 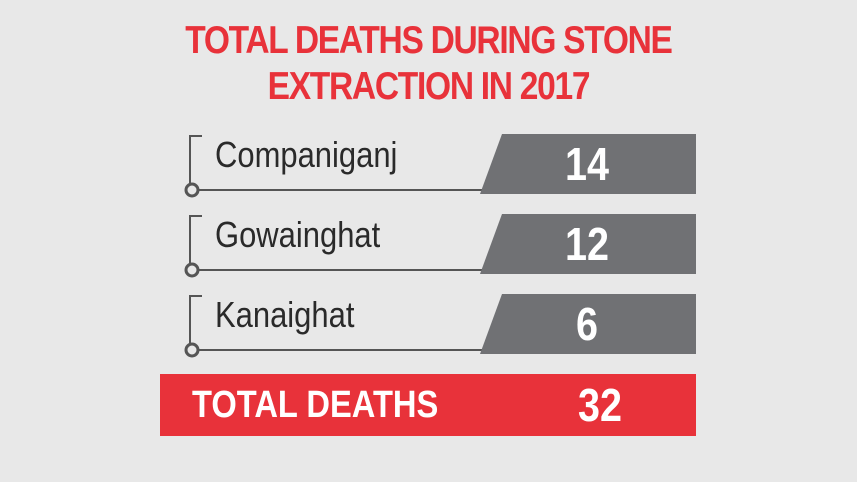 What do you see at coordinates (599, 405) in the screenshot?
I see `total-value: 32` at bounding box center [599, 405].